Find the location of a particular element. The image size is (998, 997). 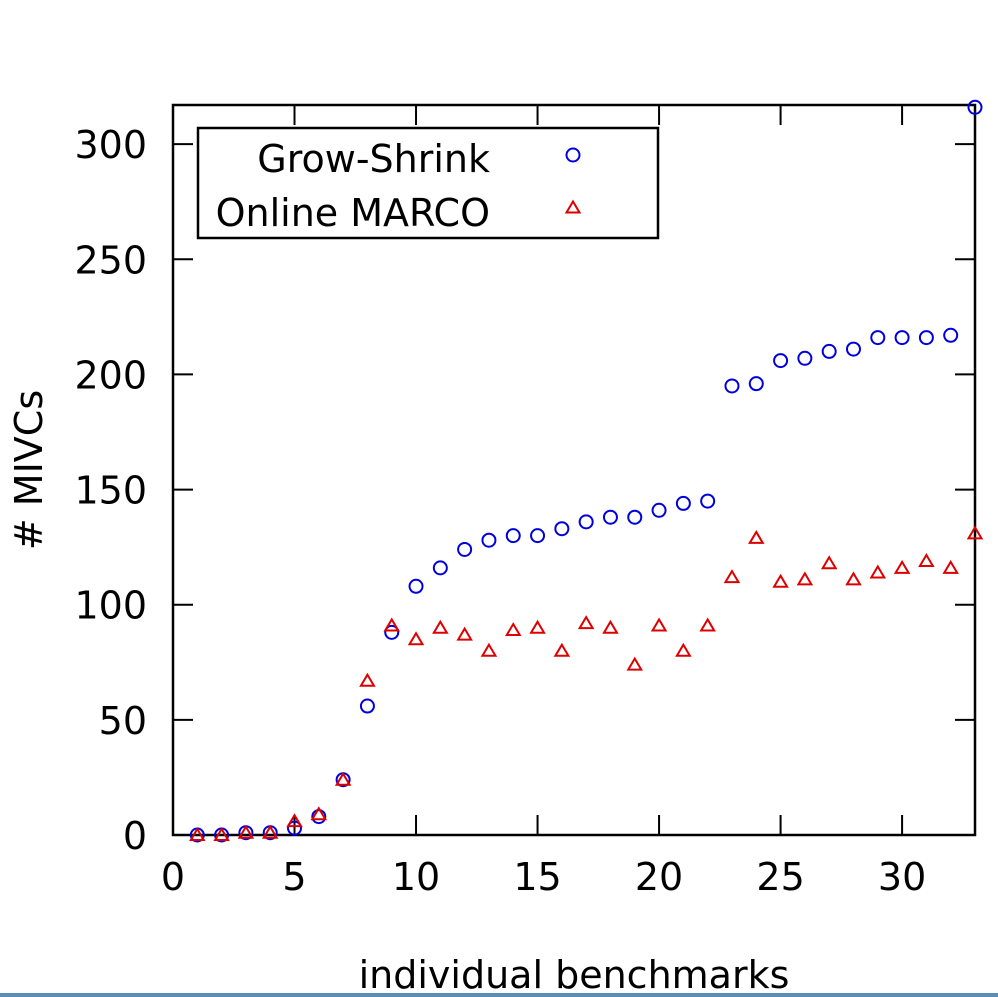

y-tick-label-4: 200 is located at coordinates (110, 375).